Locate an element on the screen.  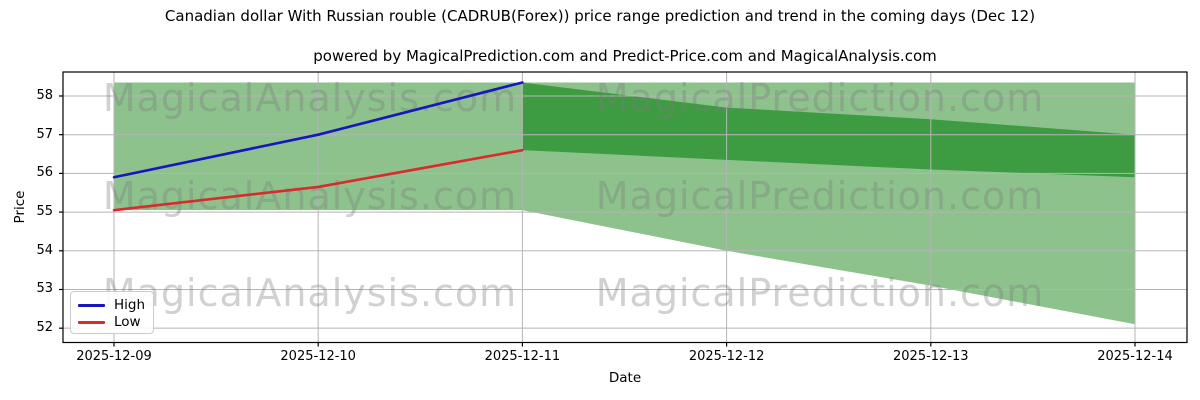
x-tick-label: 2025-12-09 is located at coordinates (114, 356).